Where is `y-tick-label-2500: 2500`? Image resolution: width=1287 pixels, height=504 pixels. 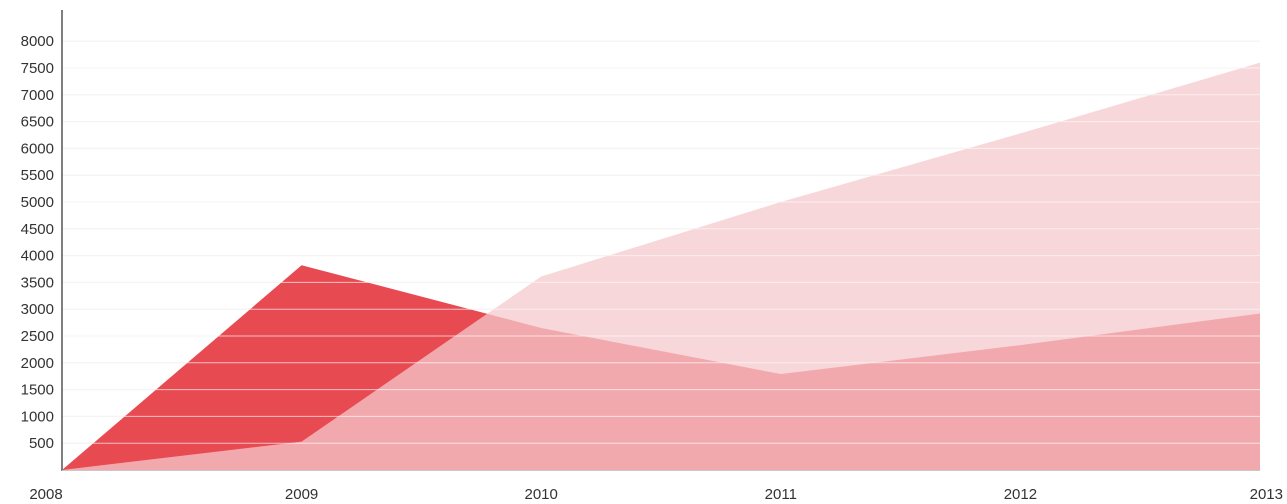 y-tick-label-2500: 2500 is located at coordinates (37, 336).